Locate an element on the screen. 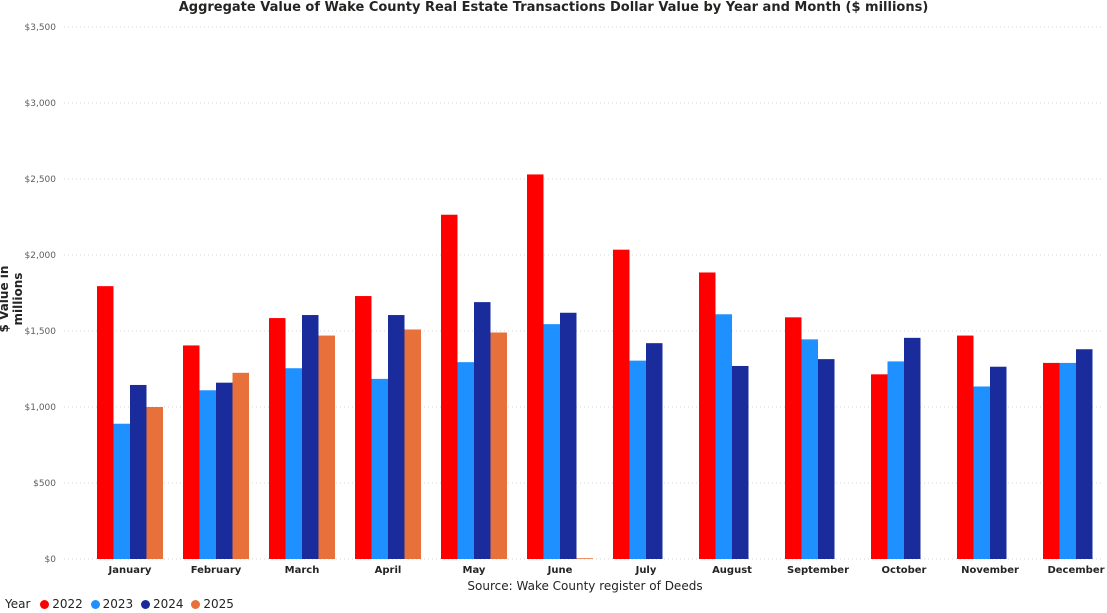 The width and height of the screenshot is (1107, 613). x-tick-label: December is located at coordinates (1075, 570).